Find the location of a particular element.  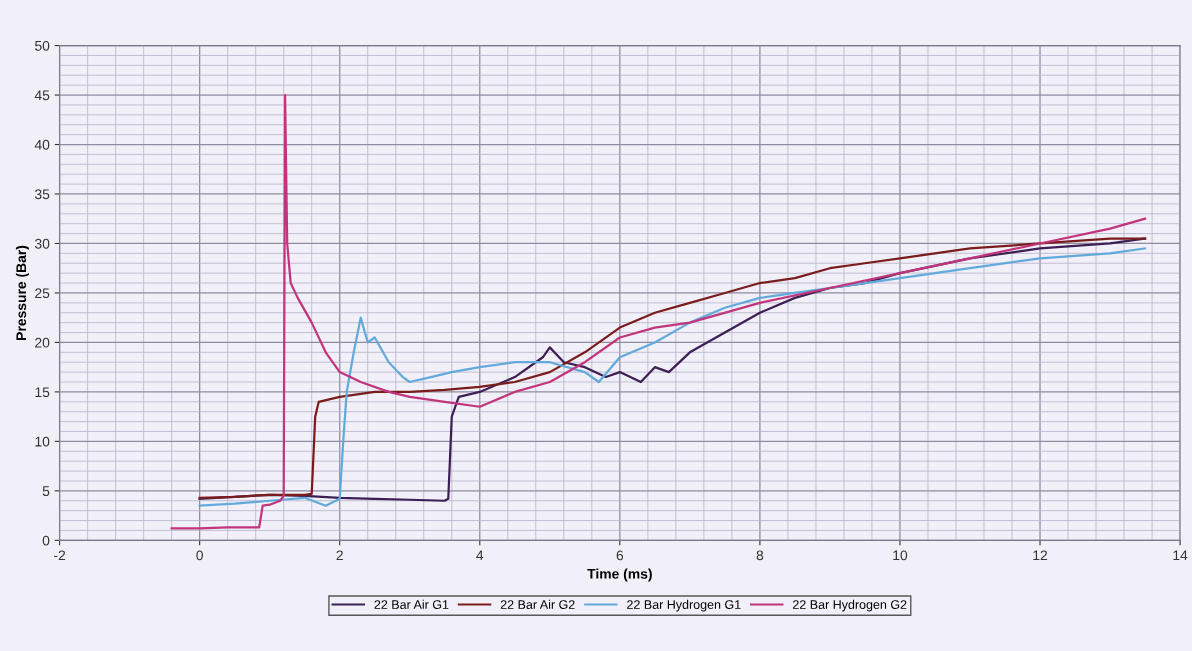

x-tick-label: -2 is located at coordinates (60, 555).